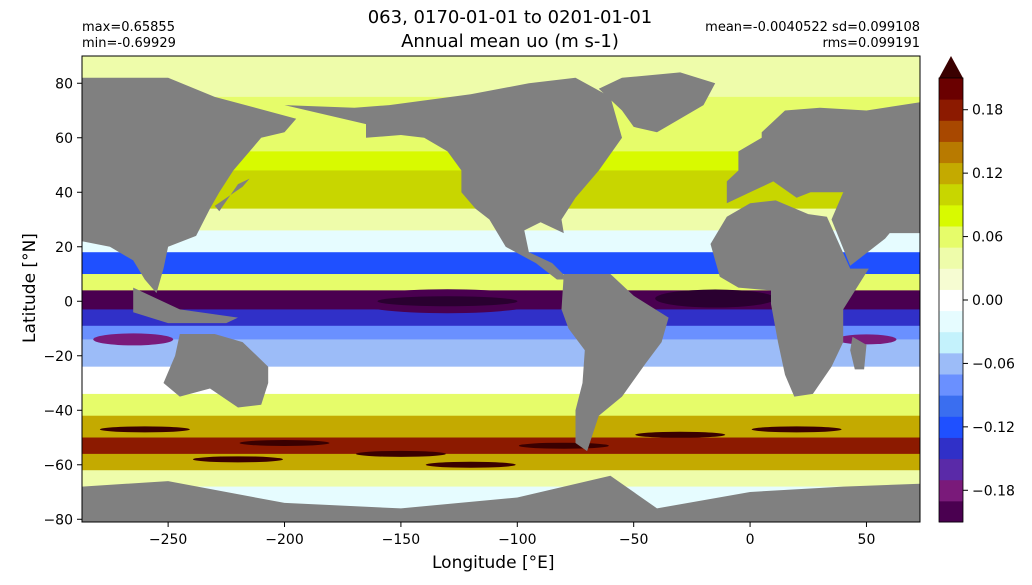  Describe the element at coordinates (510, 17) in the screenshot. I see `chart-title-line1: 063, 0170-01-01 to 0201-01-01` at that location.